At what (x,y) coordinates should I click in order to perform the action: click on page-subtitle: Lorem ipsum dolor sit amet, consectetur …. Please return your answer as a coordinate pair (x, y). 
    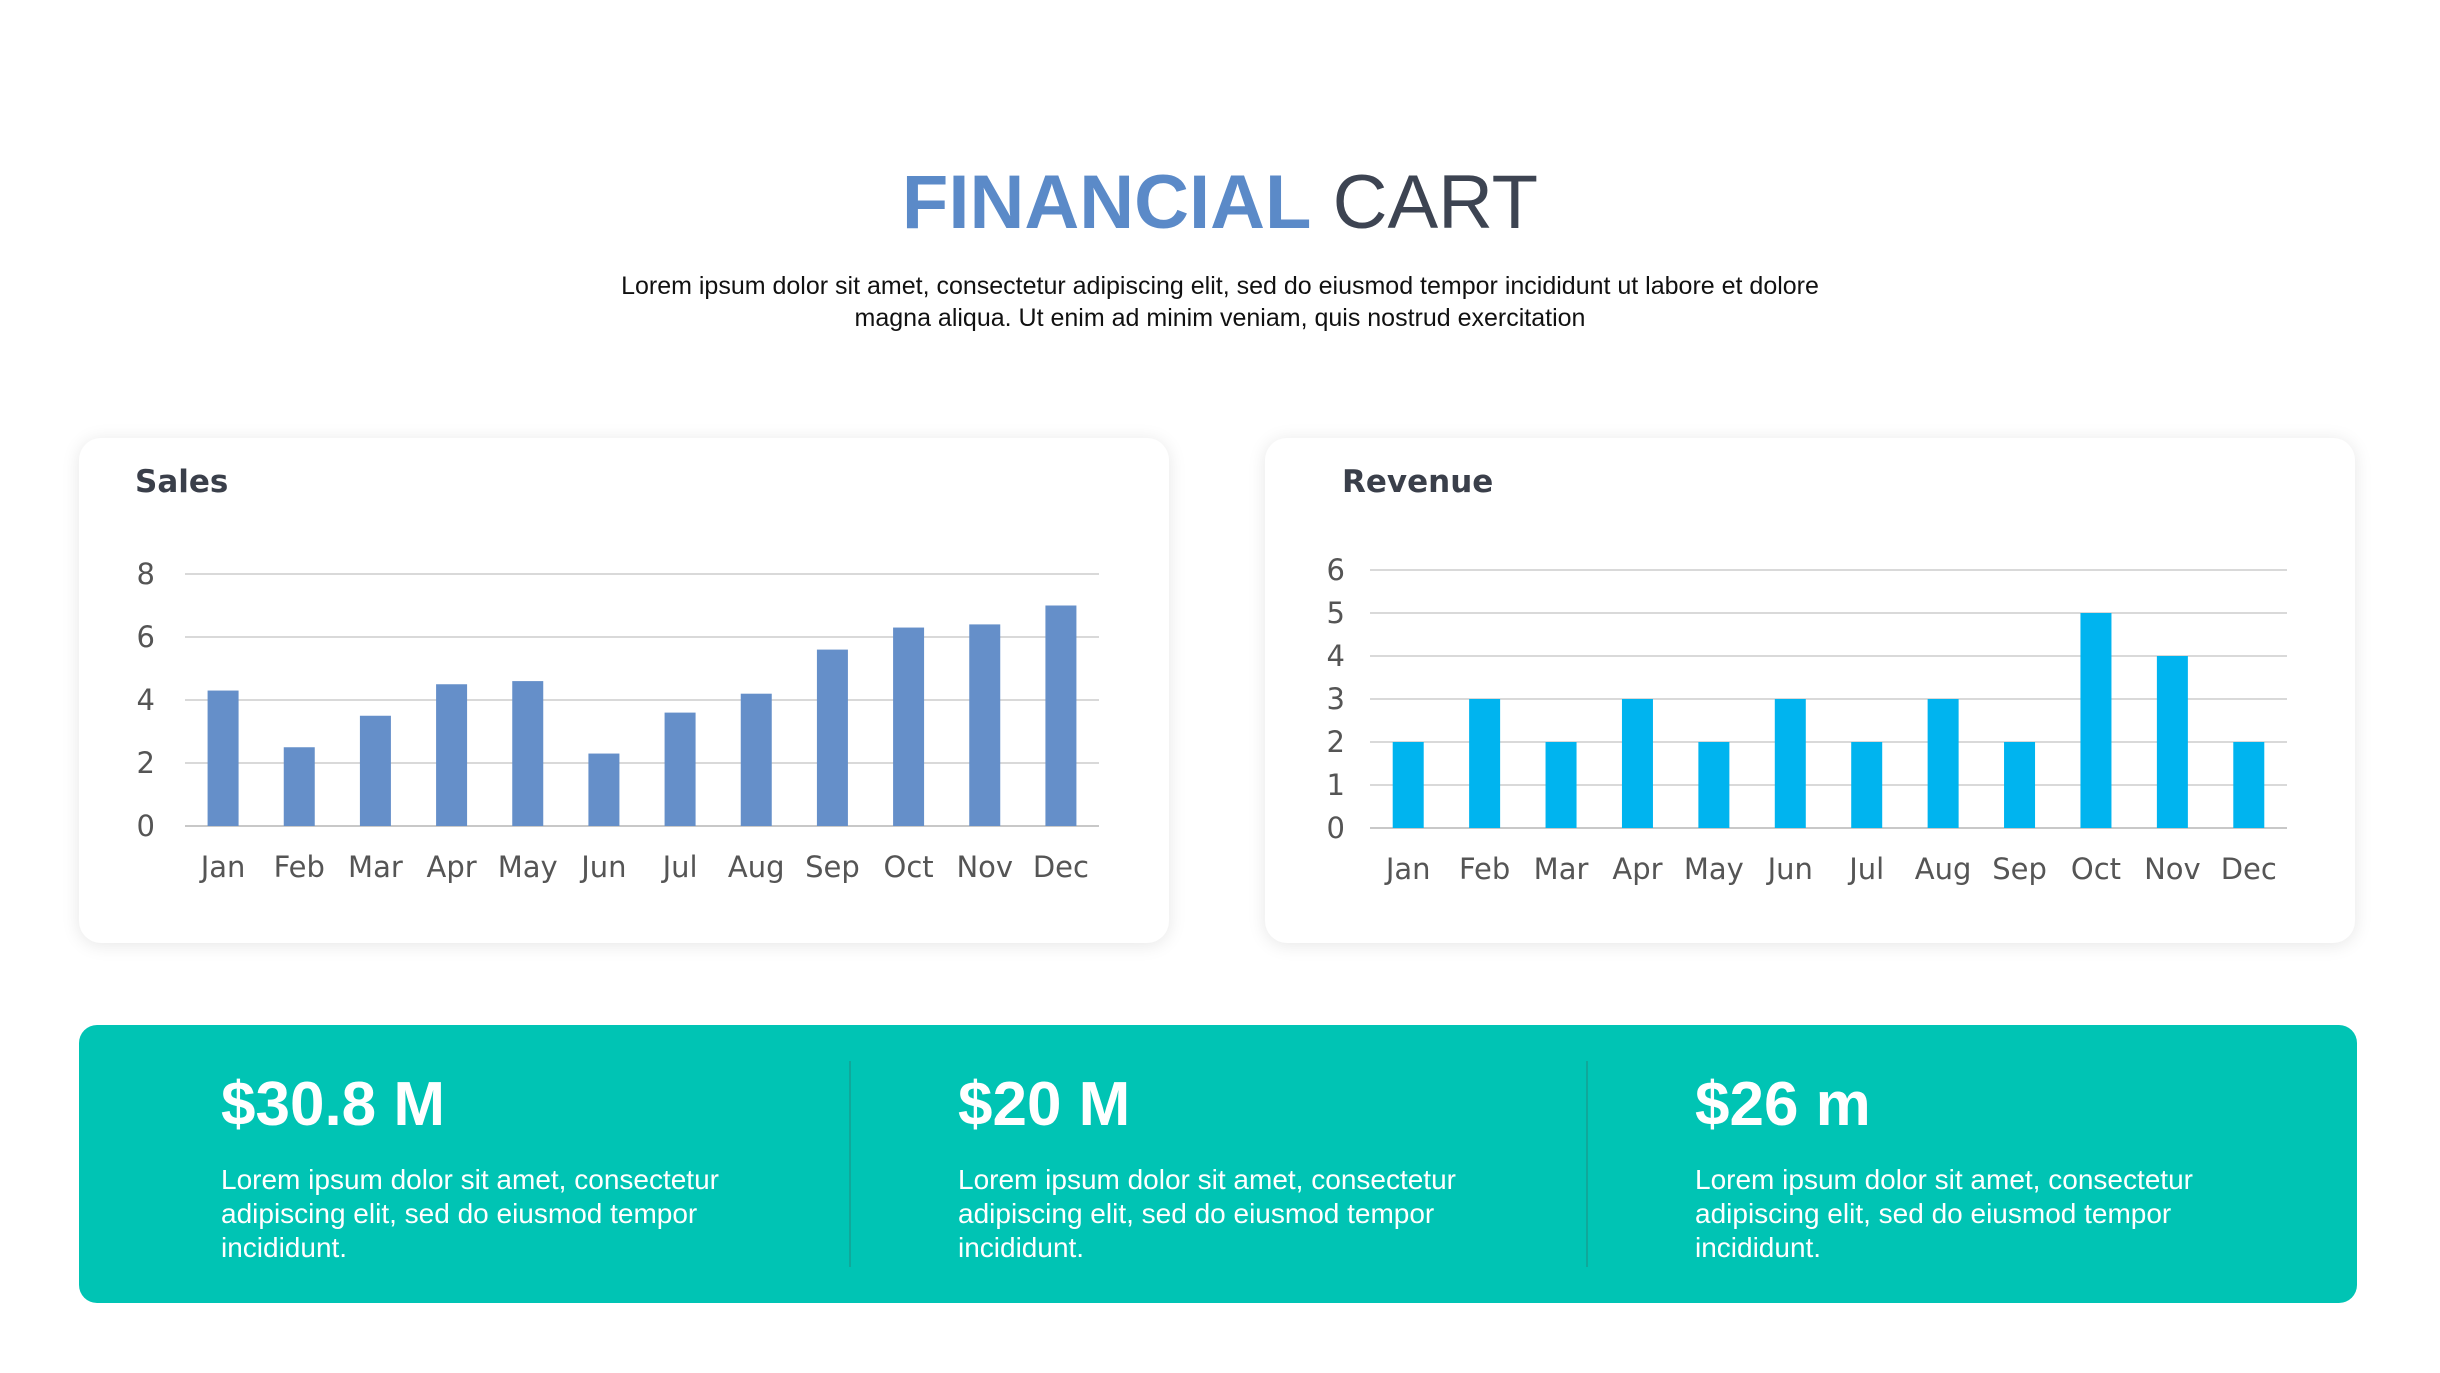
    Looking at the image, I should click on (1220, 302).